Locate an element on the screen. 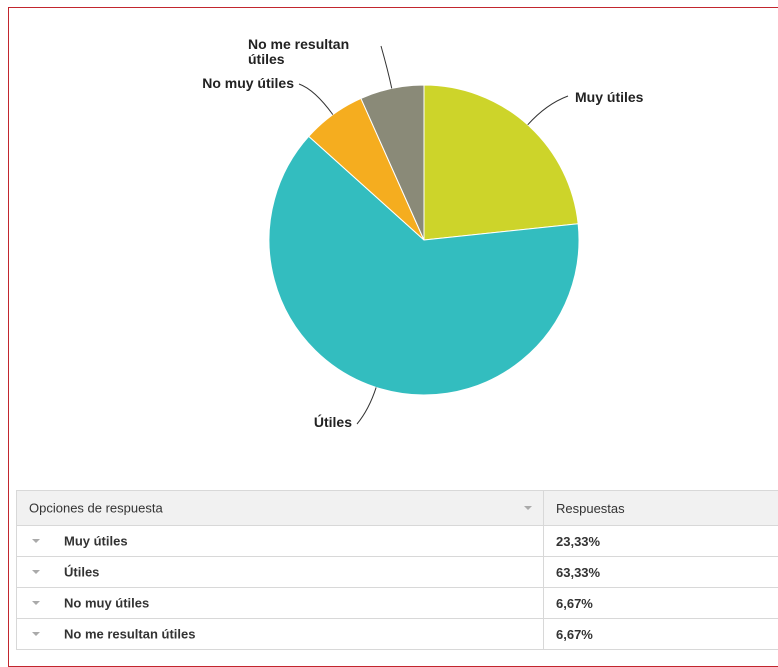  header-text: Opciones de respuesta is located at coordinates (96, 508).